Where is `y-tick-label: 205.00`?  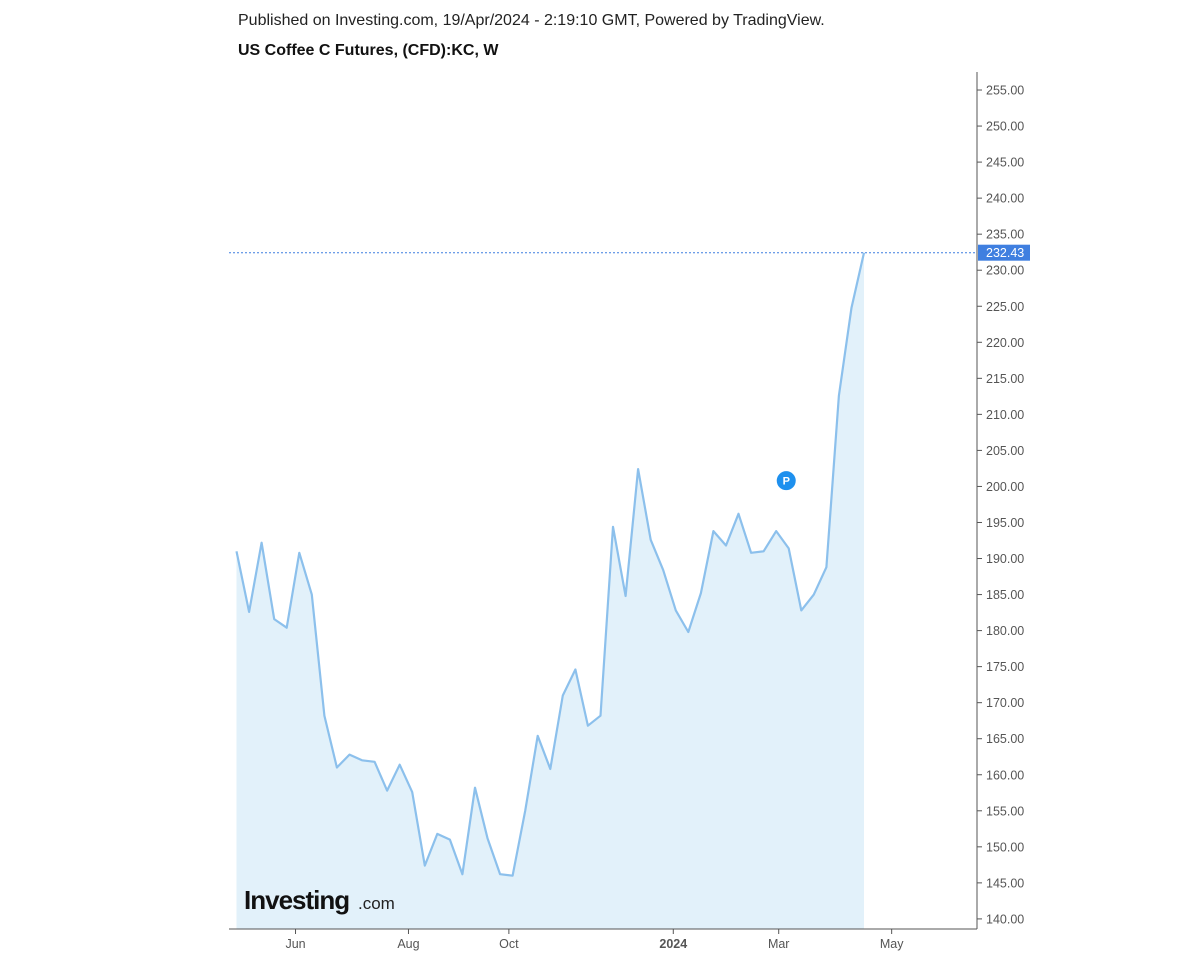
y-tick-label: 205.00 is located at coordinates (1005, 451).